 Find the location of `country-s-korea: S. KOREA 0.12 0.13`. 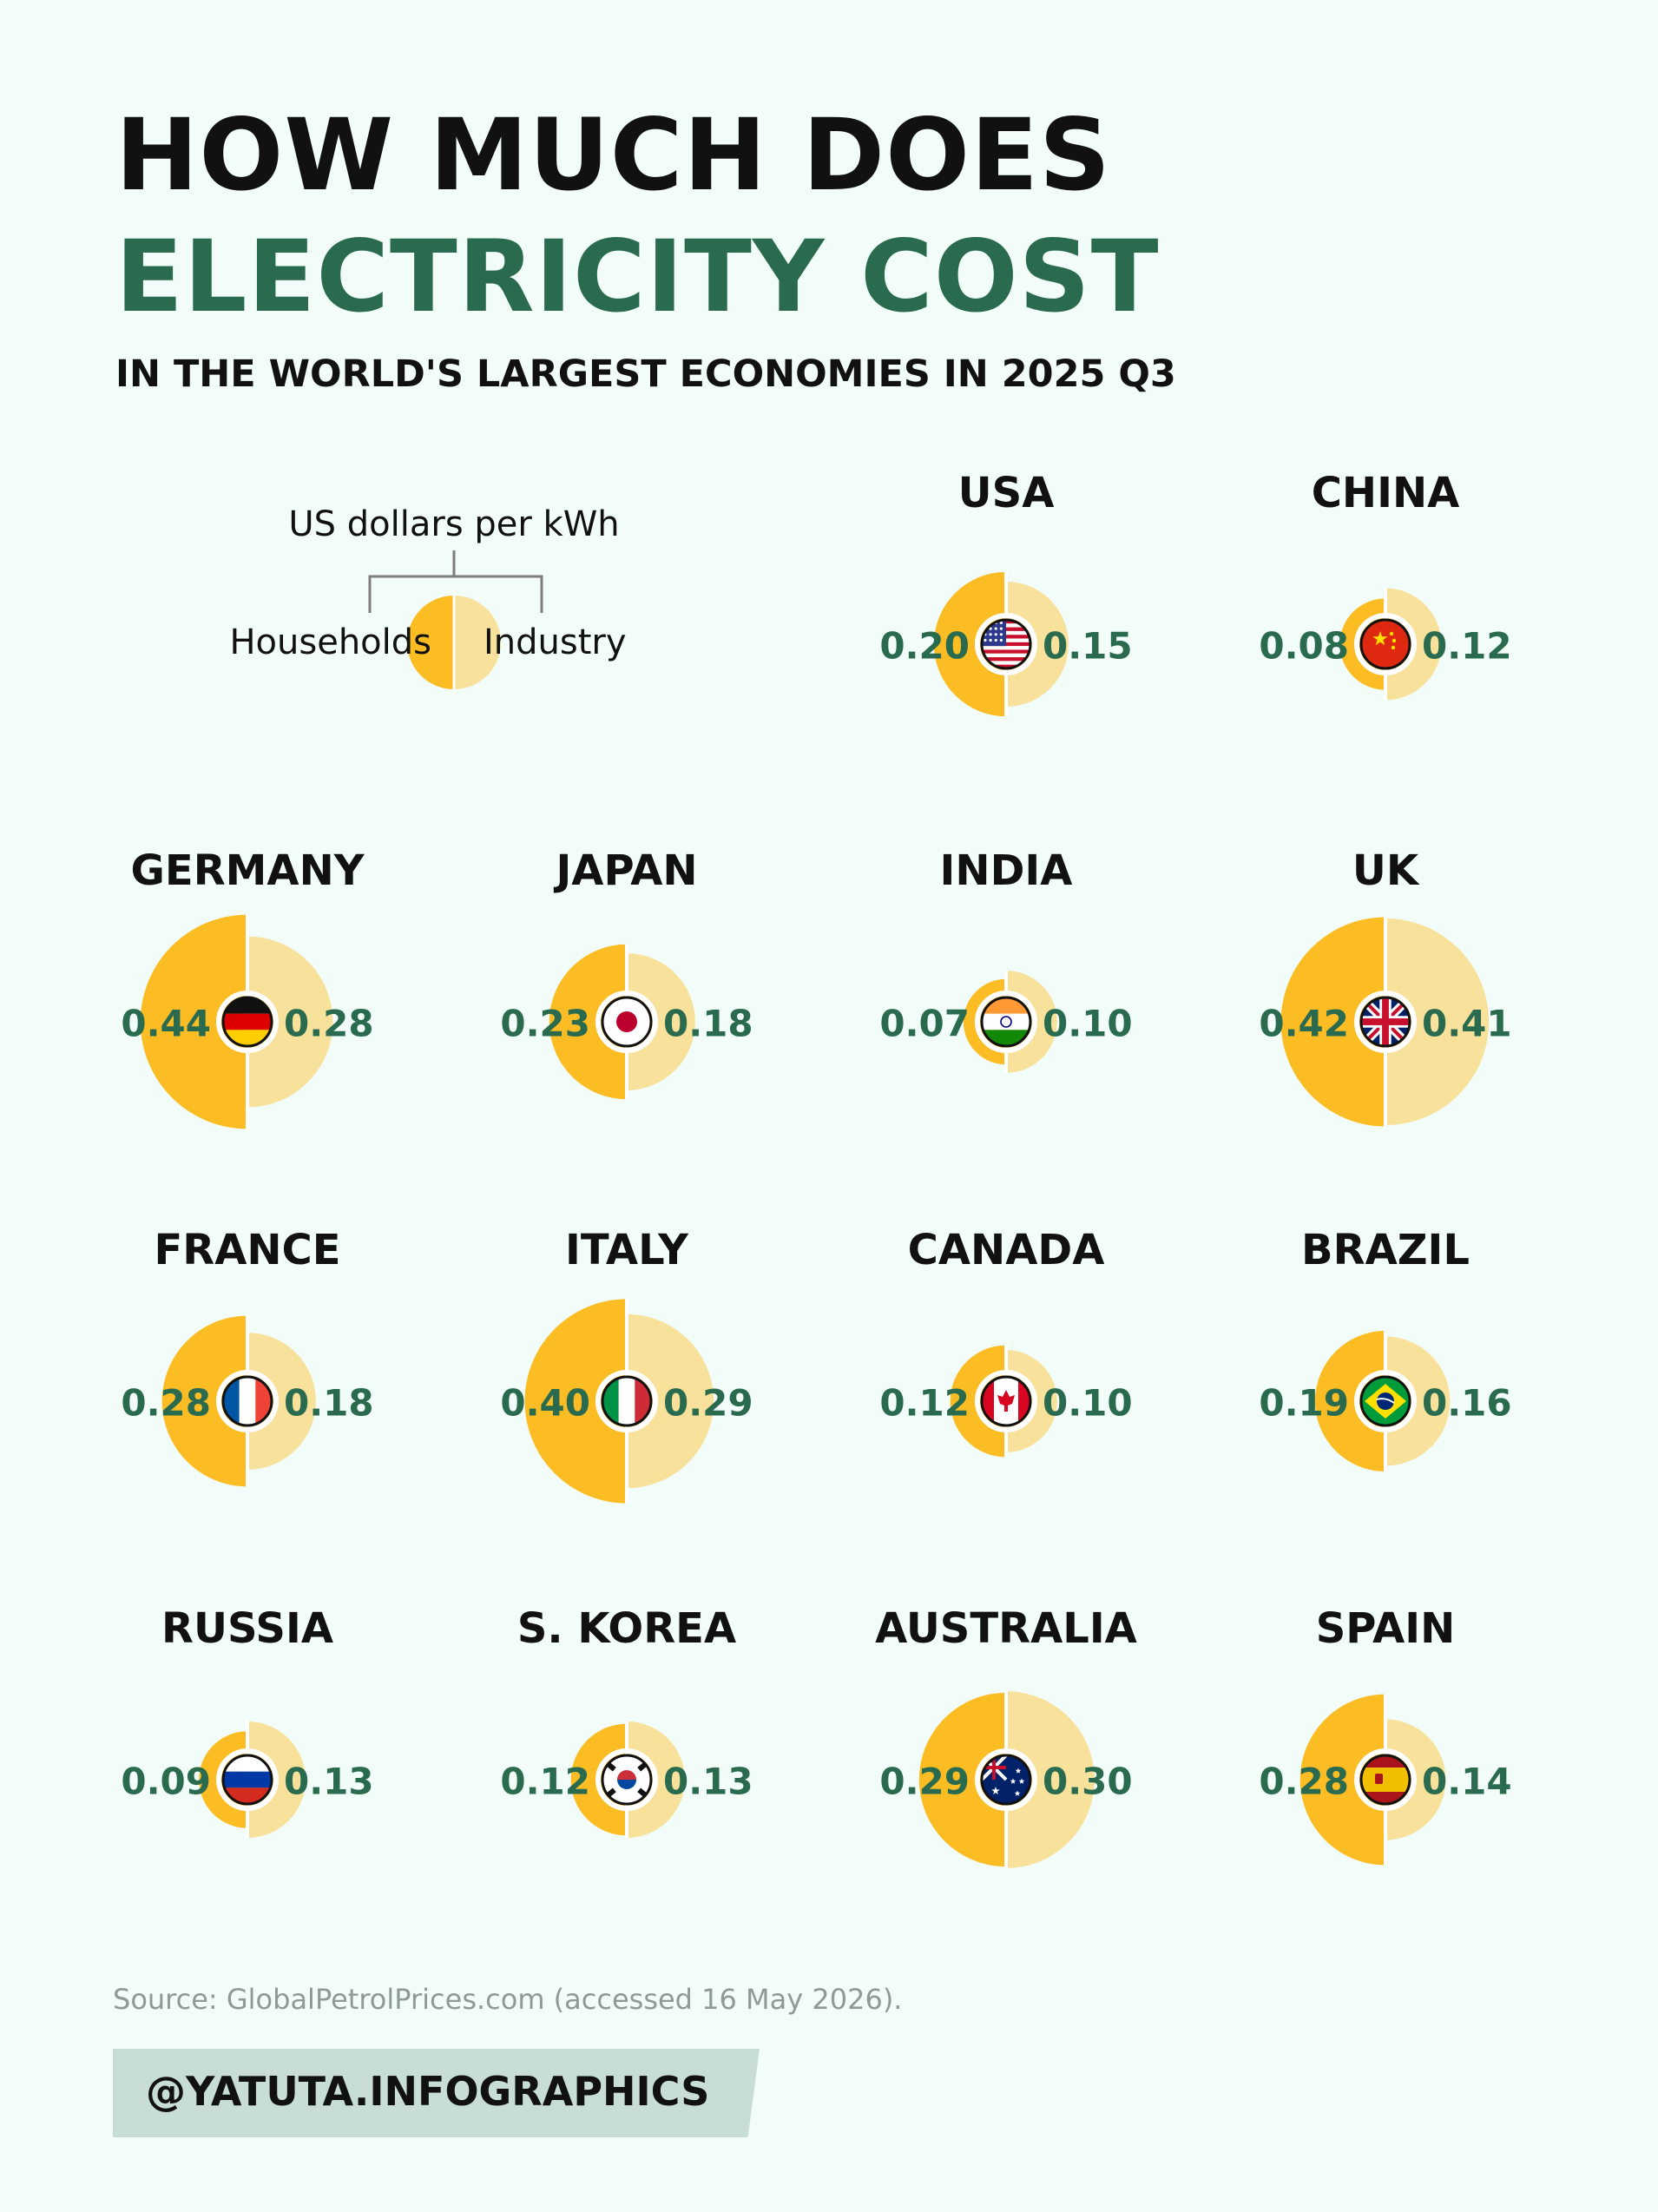

country-s-korea: S. KOREA 0.12 0.13 is located at coordinates (626, 1721).